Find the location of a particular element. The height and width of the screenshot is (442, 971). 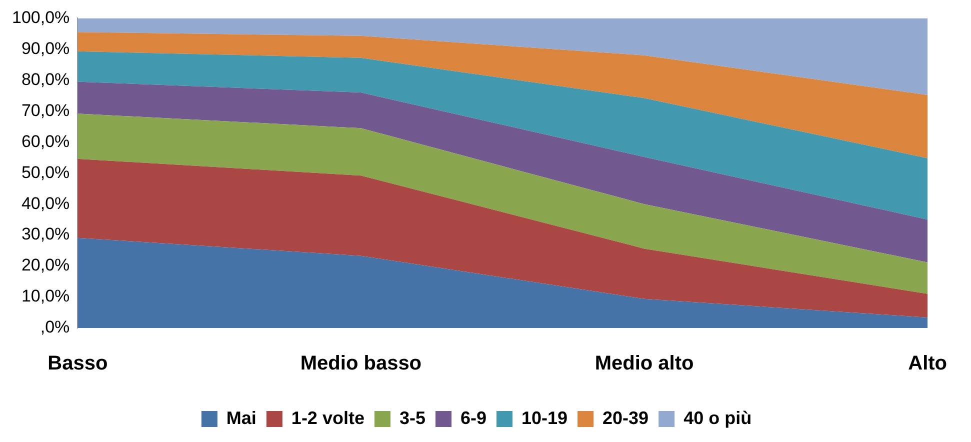

legend-label: 10-19 is located at coordinates (544, 418).